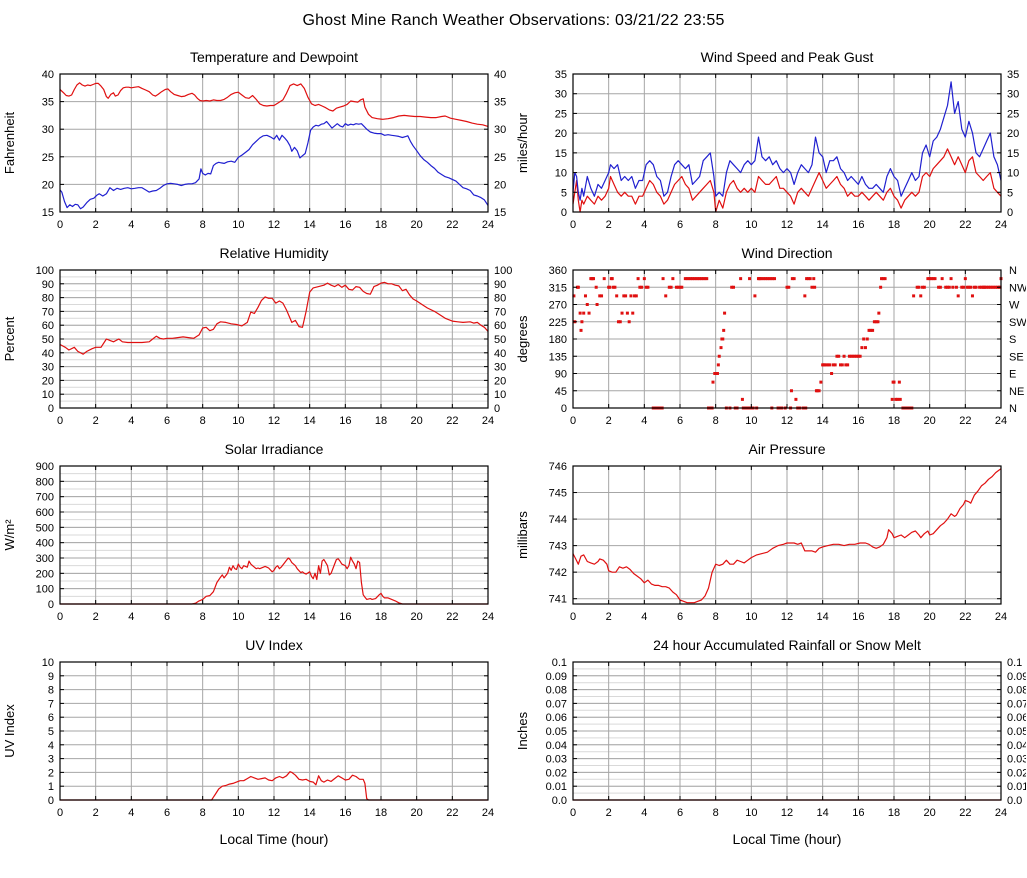 The image size is (1027, 878). Describe the element at coordinates (48, 340) in the screenshot. I see `svg-text: 50` at that location.